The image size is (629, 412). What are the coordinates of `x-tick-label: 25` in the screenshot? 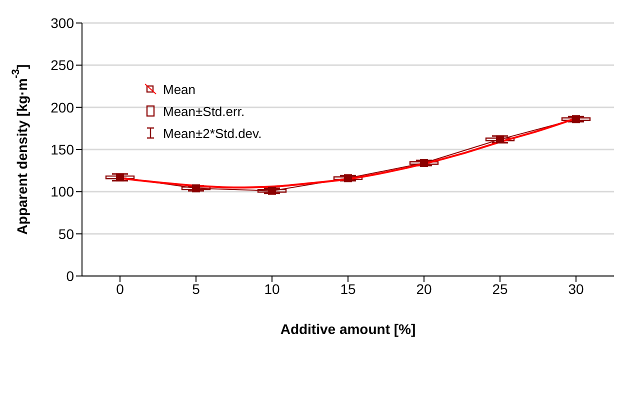 It's located at (500, 288).